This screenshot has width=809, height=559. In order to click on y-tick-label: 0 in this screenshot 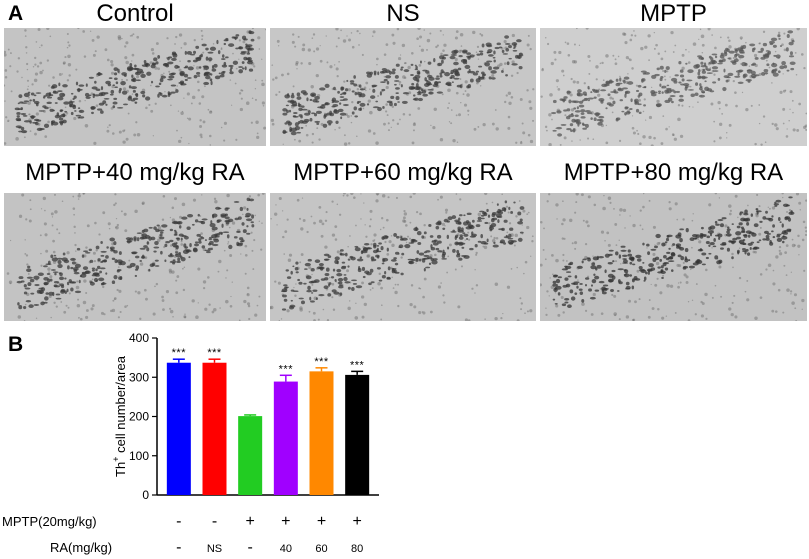, I will do `click(145, 495)`.